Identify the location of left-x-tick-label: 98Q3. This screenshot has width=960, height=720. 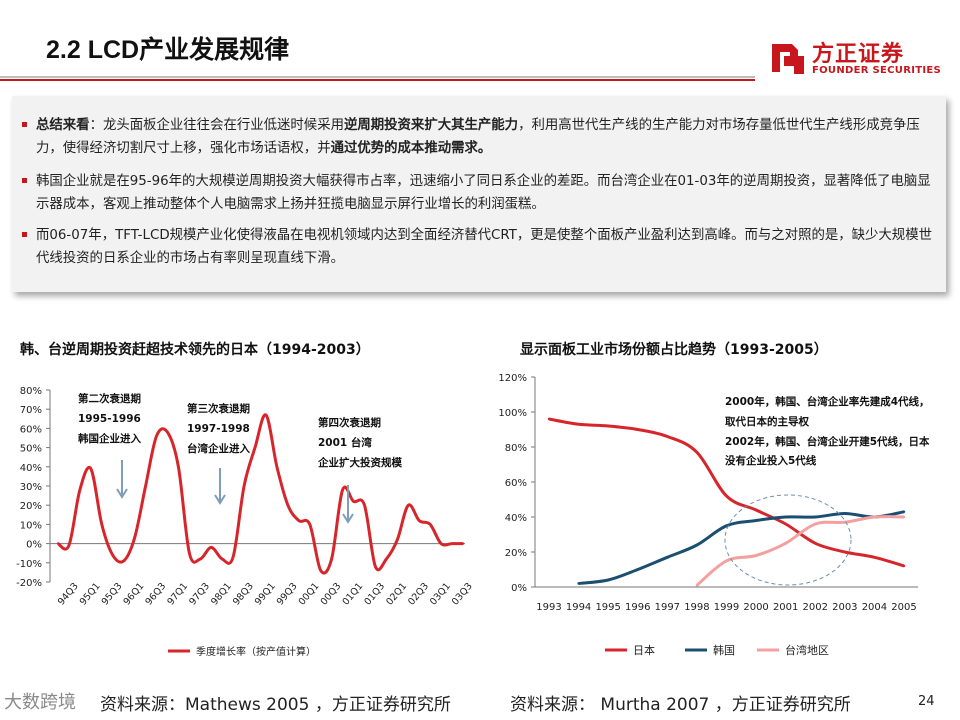
(243, 594).